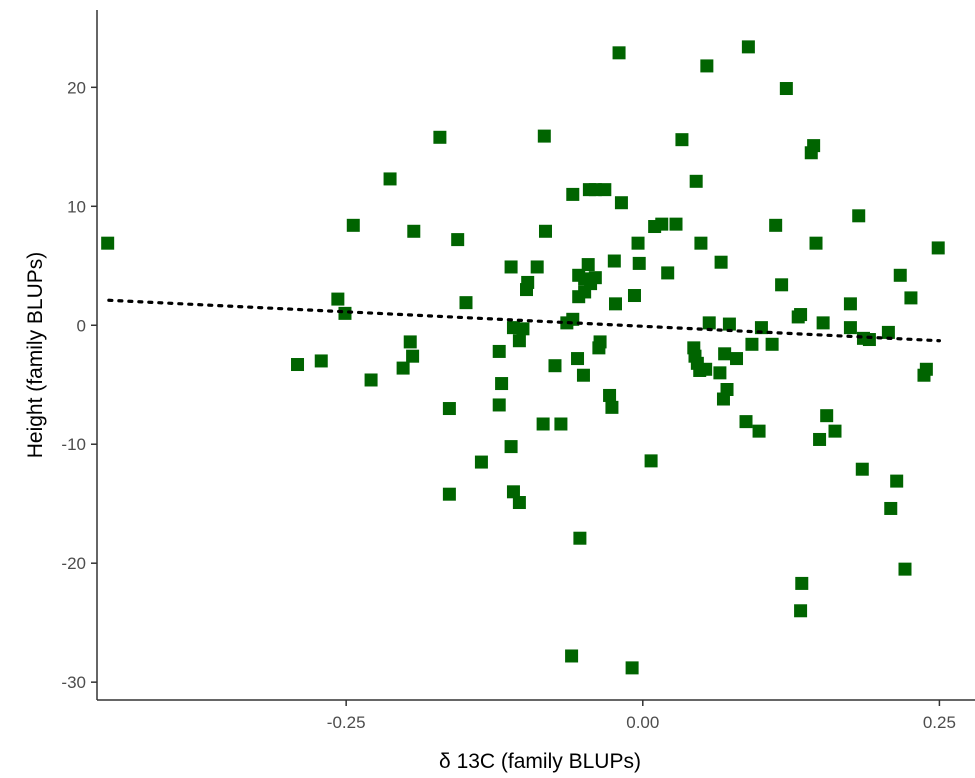 The height and width of the screenshot is (778, 975). I want to click on y-tick-label: 10, so click(76, 206).